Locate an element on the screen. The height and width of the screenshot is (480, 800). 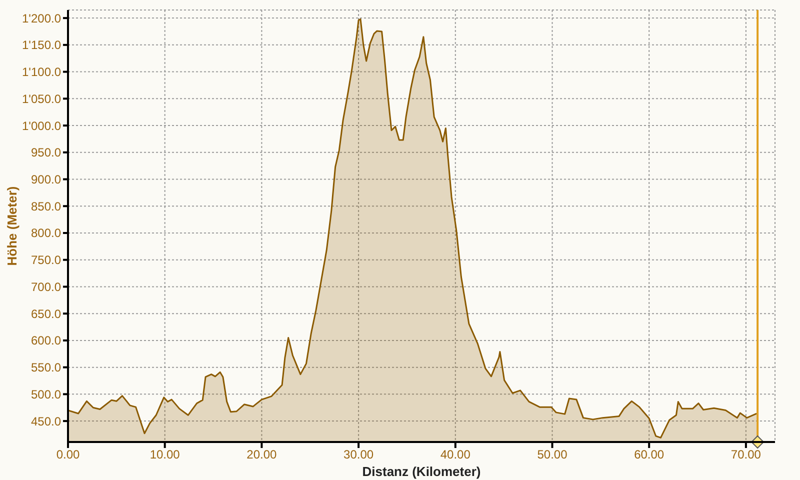
y-tick-label: 850.0 is located at coordinates (46, 206).